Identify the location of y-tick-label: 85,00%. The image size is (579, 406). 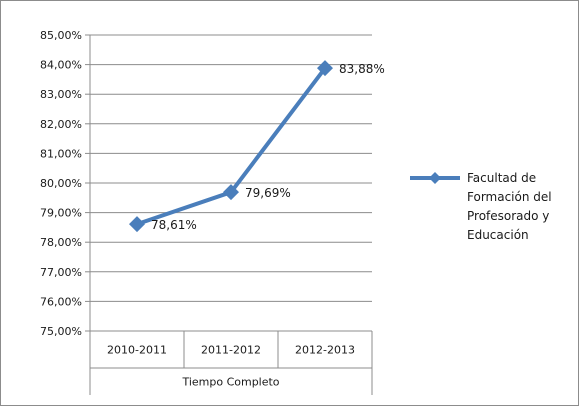
(61, 35).